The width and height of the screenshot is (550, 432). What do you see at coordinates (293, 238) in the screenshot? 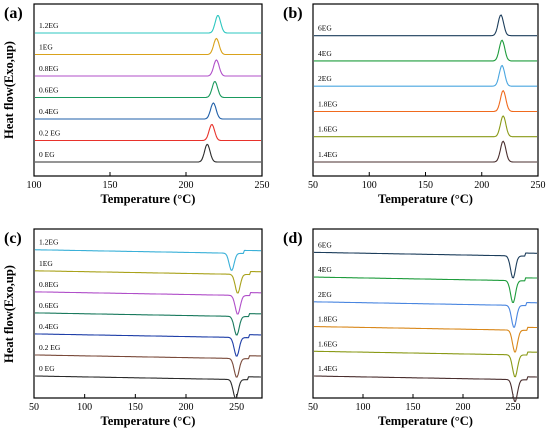
I see `panel-label: (d)` at bounding box center [293, 238].